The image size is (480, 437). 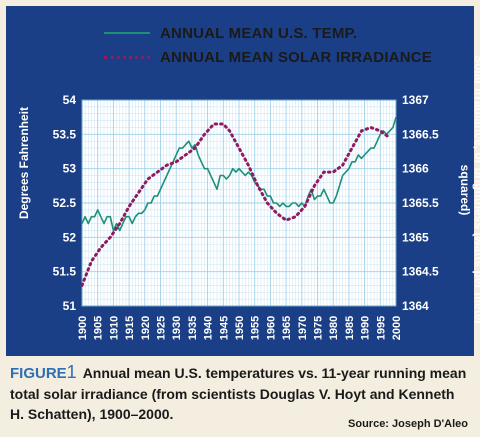 What do you see at coordinates (146, 328) in the screenshot?
I see `x-tick-label: 1920` at bounding box center [146, 328].